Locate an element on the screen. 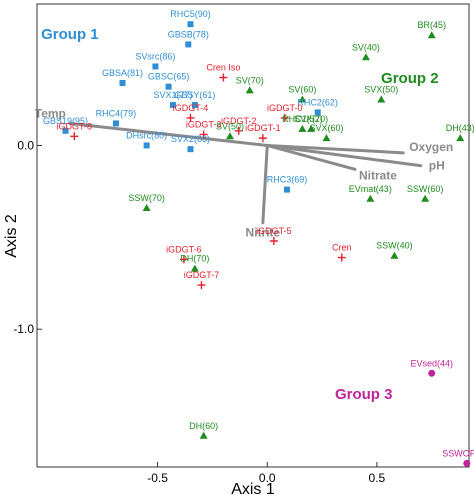  group-label: Group 2 is located at coordinates (410, 78).